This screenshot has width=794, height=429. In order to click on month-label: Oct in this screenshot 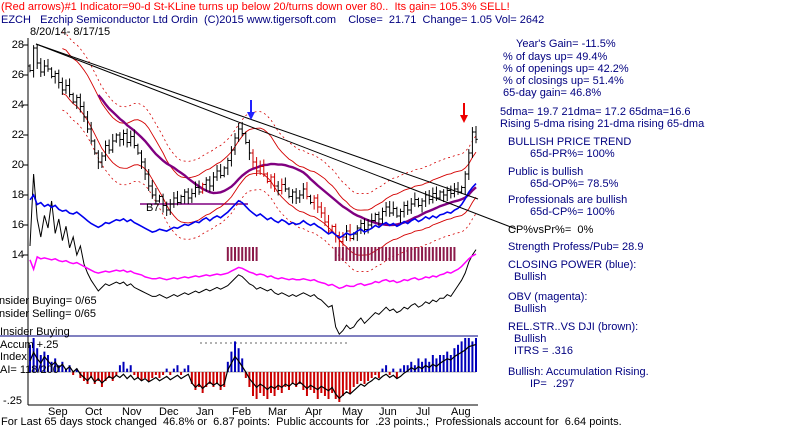, I will do `click(94, 412)`.